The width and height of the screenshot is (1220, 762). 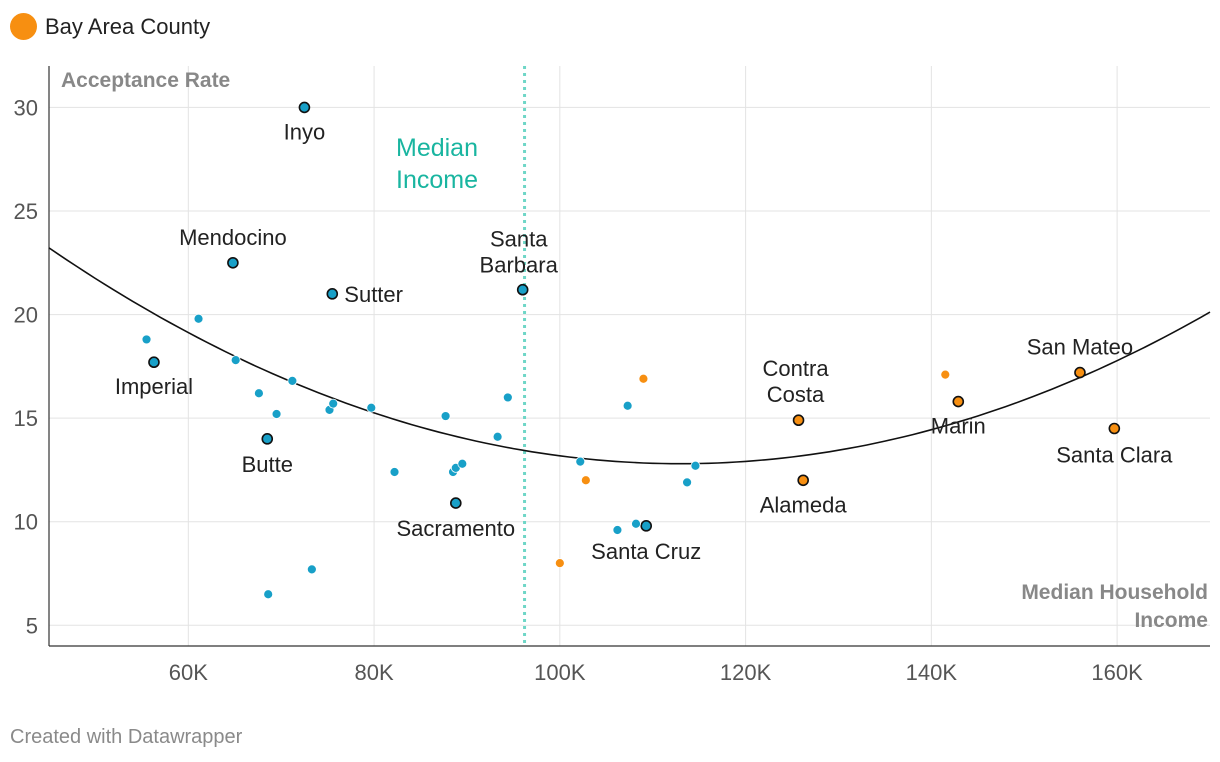 I want to click on y-tick-label: 5, so click(x=32, y=625).